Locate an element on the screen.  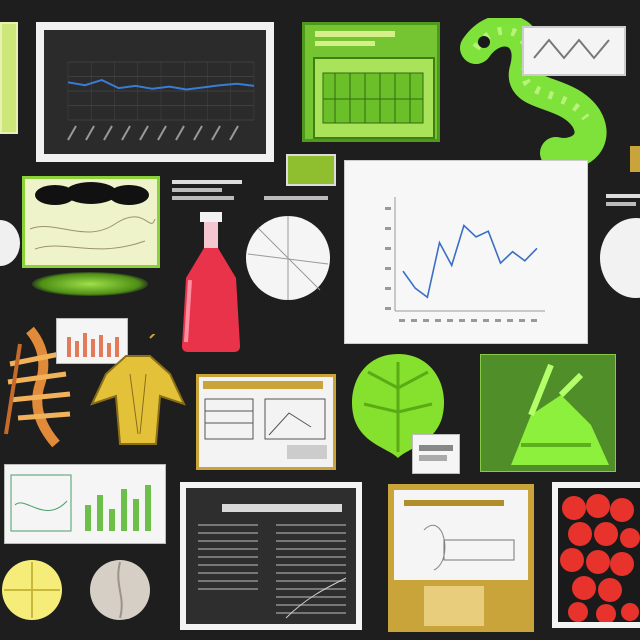
center-line-chart is located at coordinates (465, 259).